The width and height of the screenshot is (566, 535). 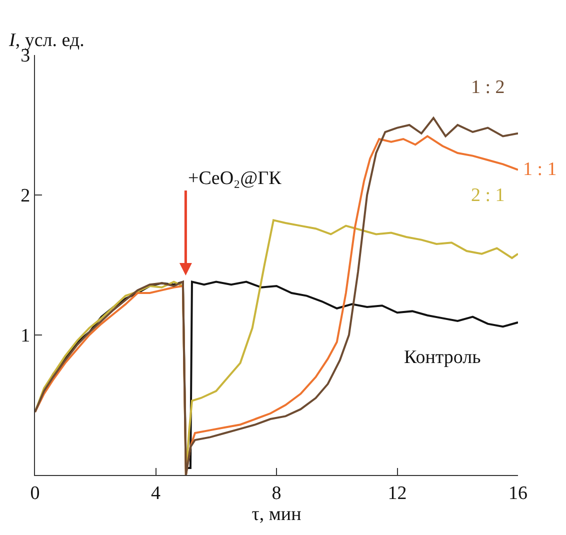 What do you see at coordinates (156, 493) in the screenshot?
I see `x-tick-label: 4` at bounding box center [156, 493].